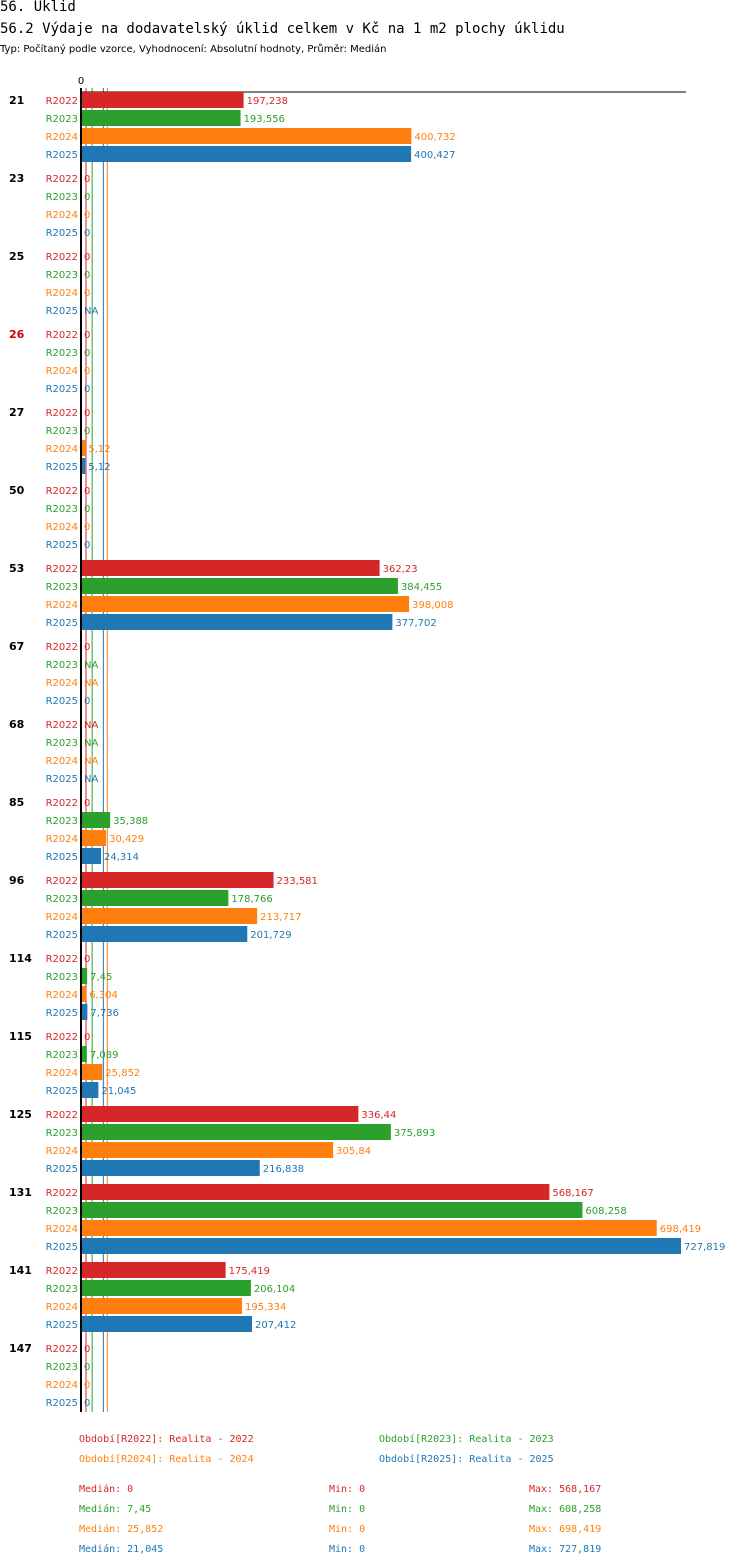 This screenshot has width=750, height=1568. I want to click on x-axis-zero-label: 0, so click(81, 81).